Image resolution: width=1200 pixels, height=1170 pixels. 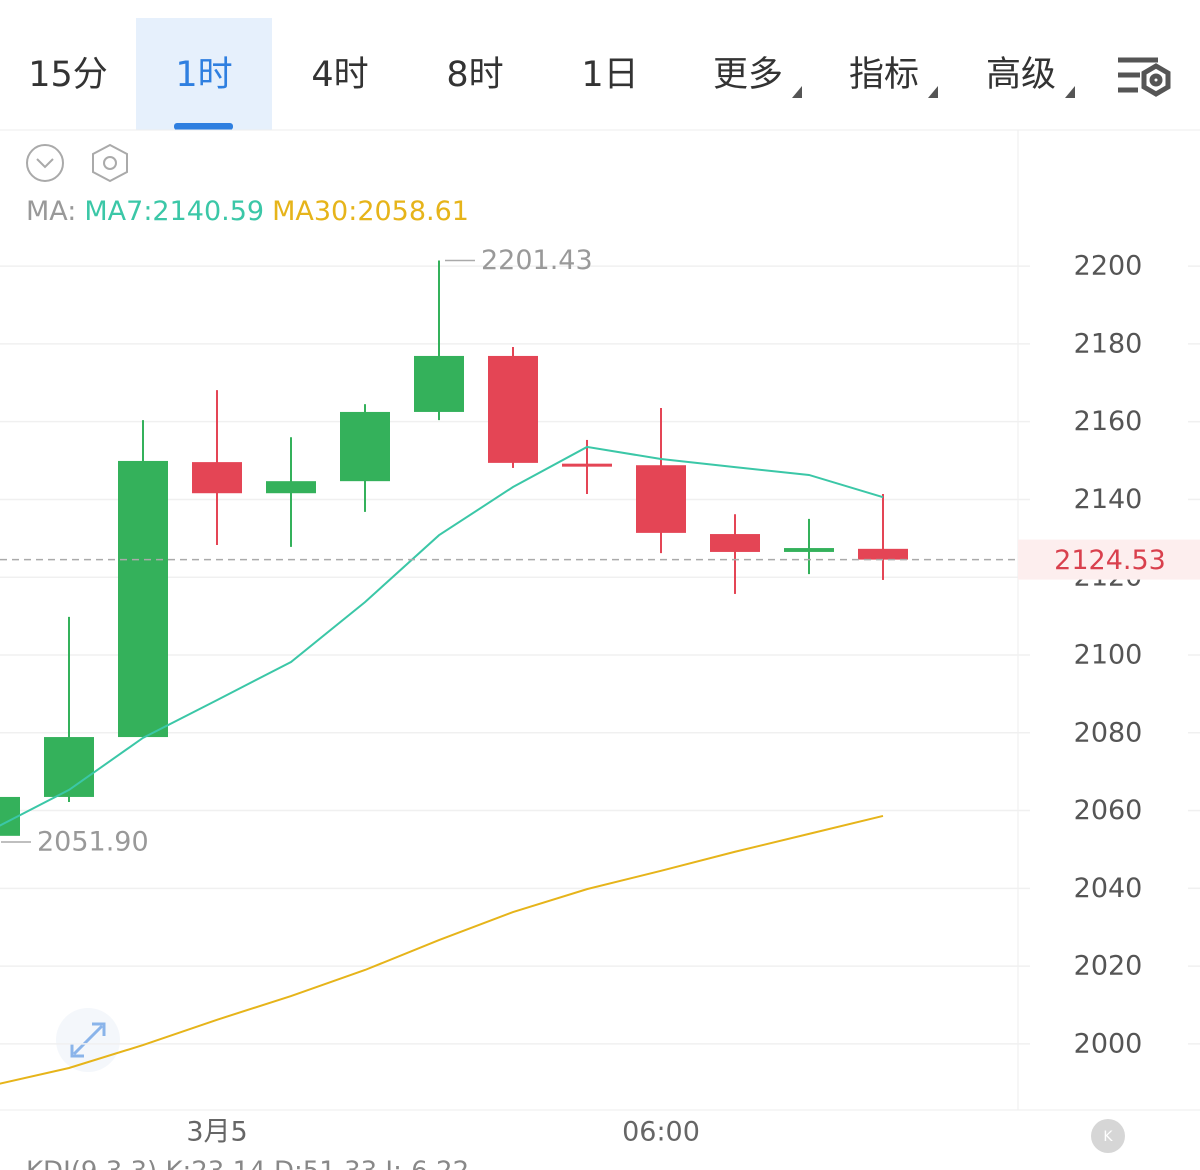 What do you see at coordinates (174, 211) in the screenshot?
I see `legend-entry: MA7:2140.59` at bounding box center [174, 211].